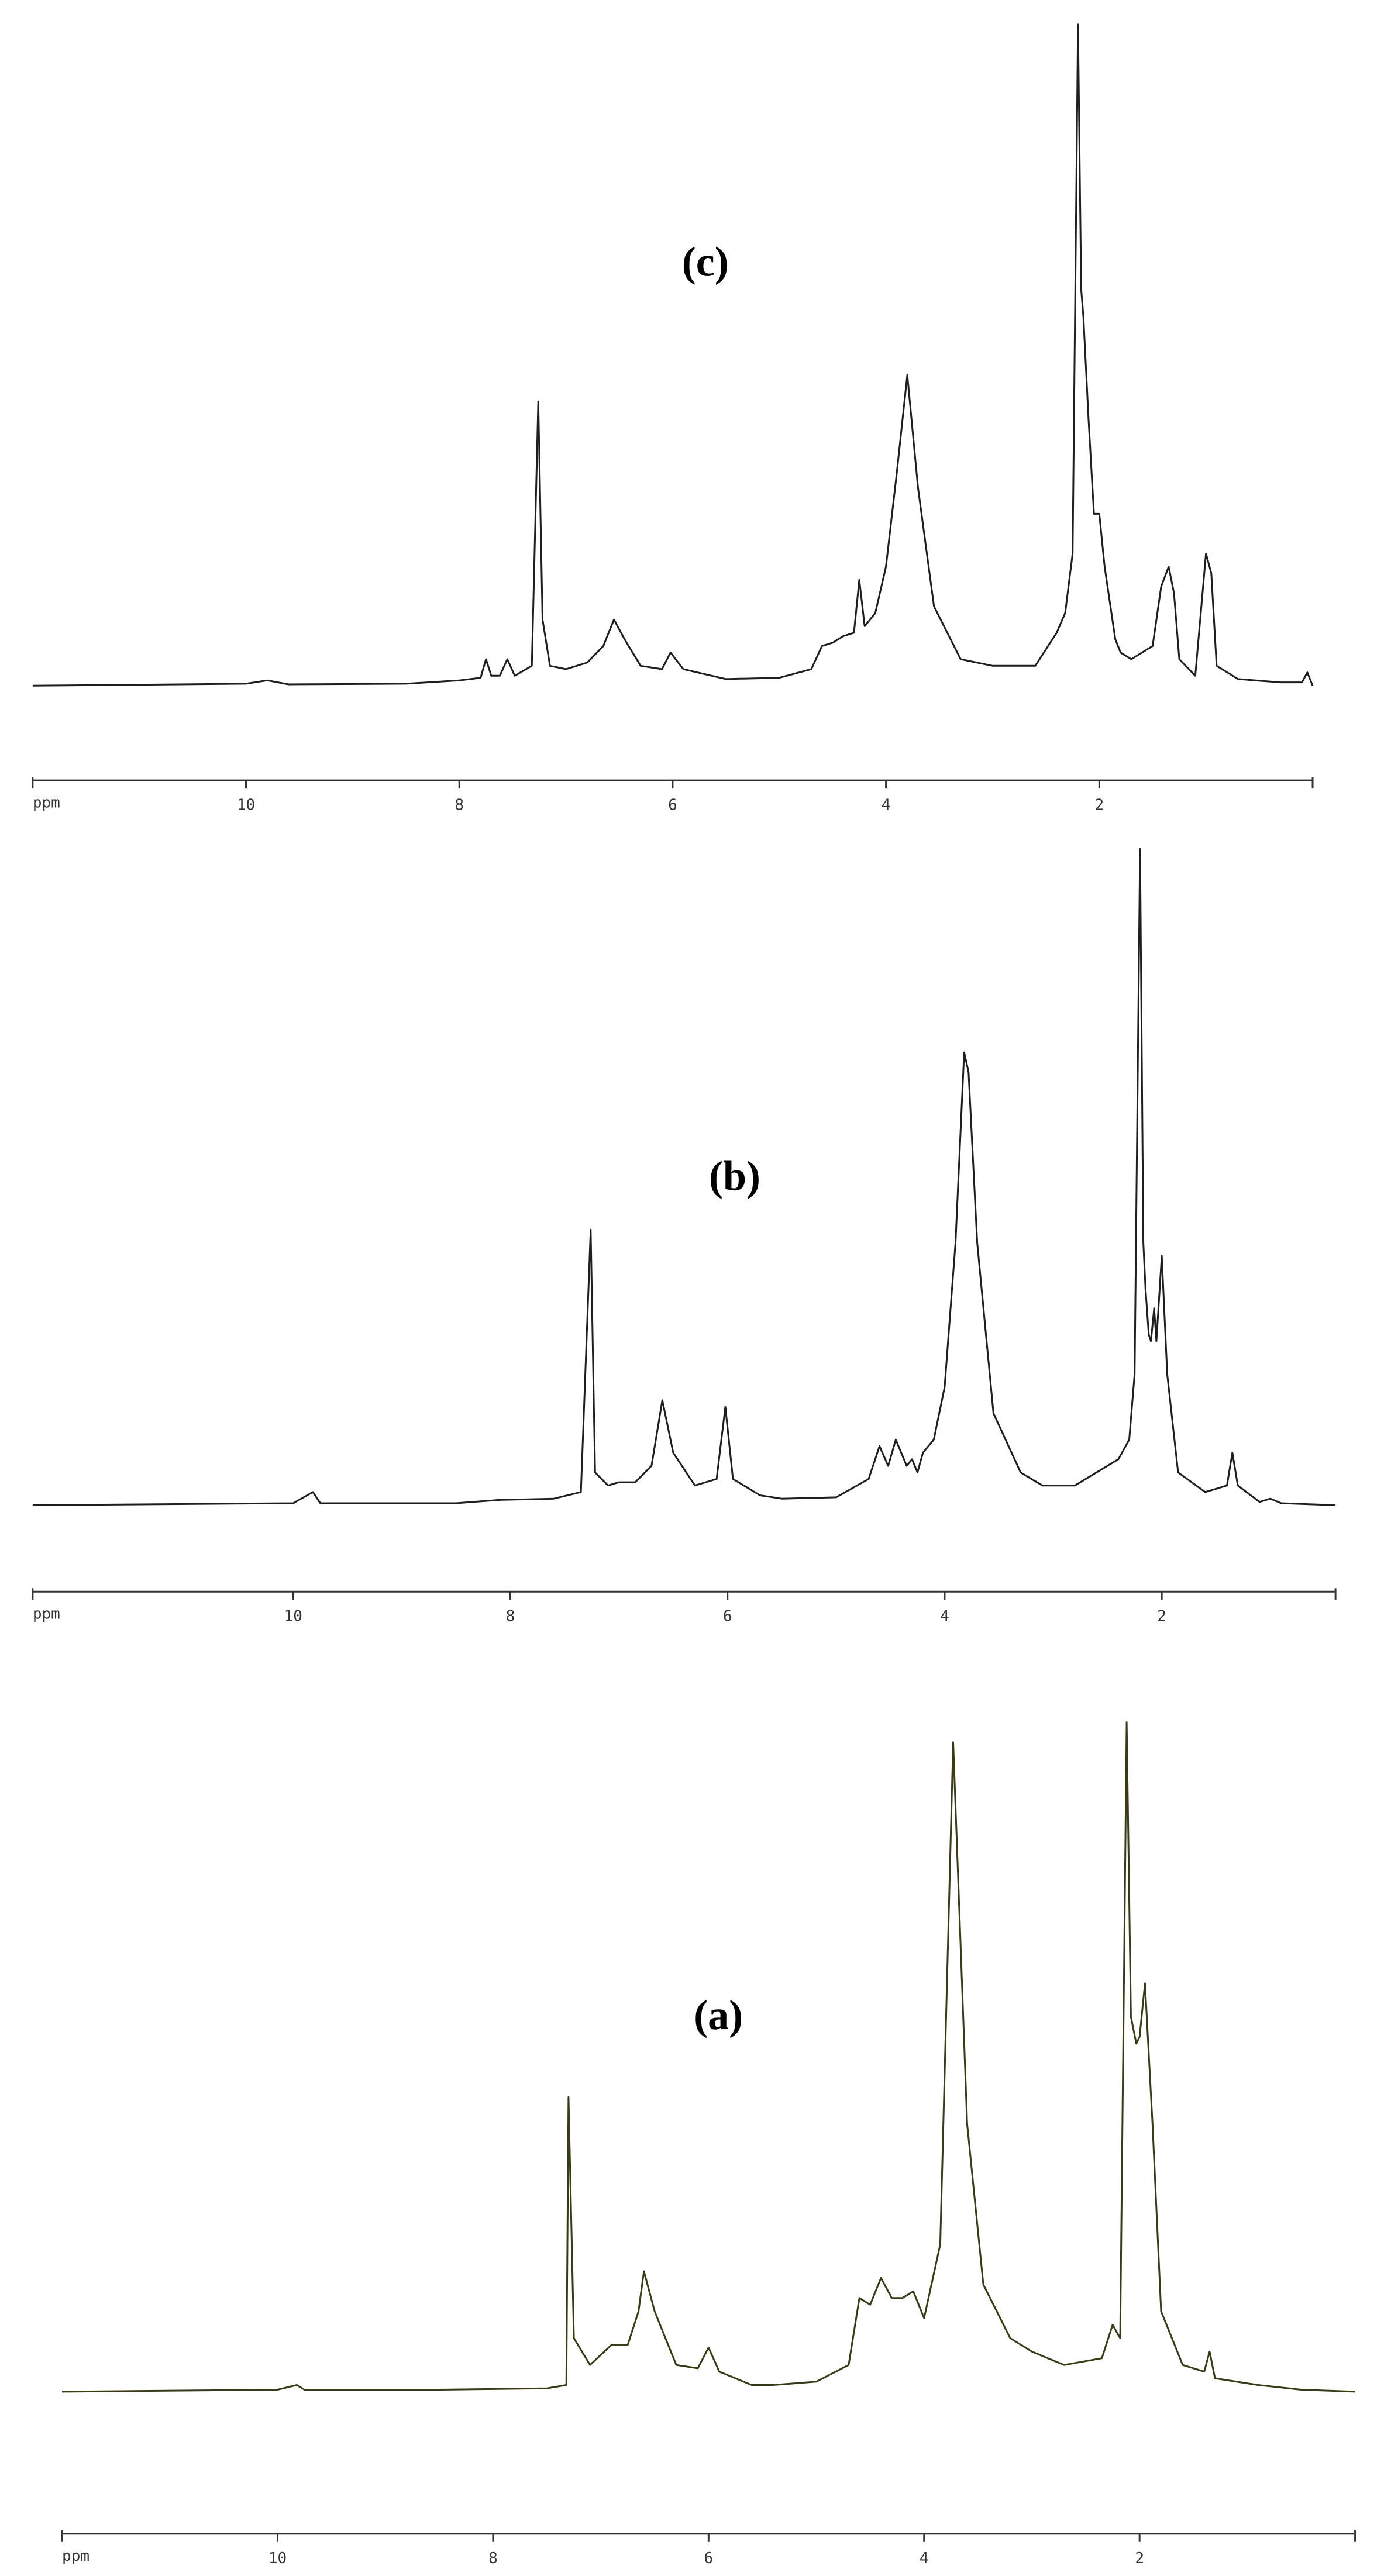  Describe the element at coordinates (705, 261) in the screenshot. I see `panel-title: (c)` at that location.